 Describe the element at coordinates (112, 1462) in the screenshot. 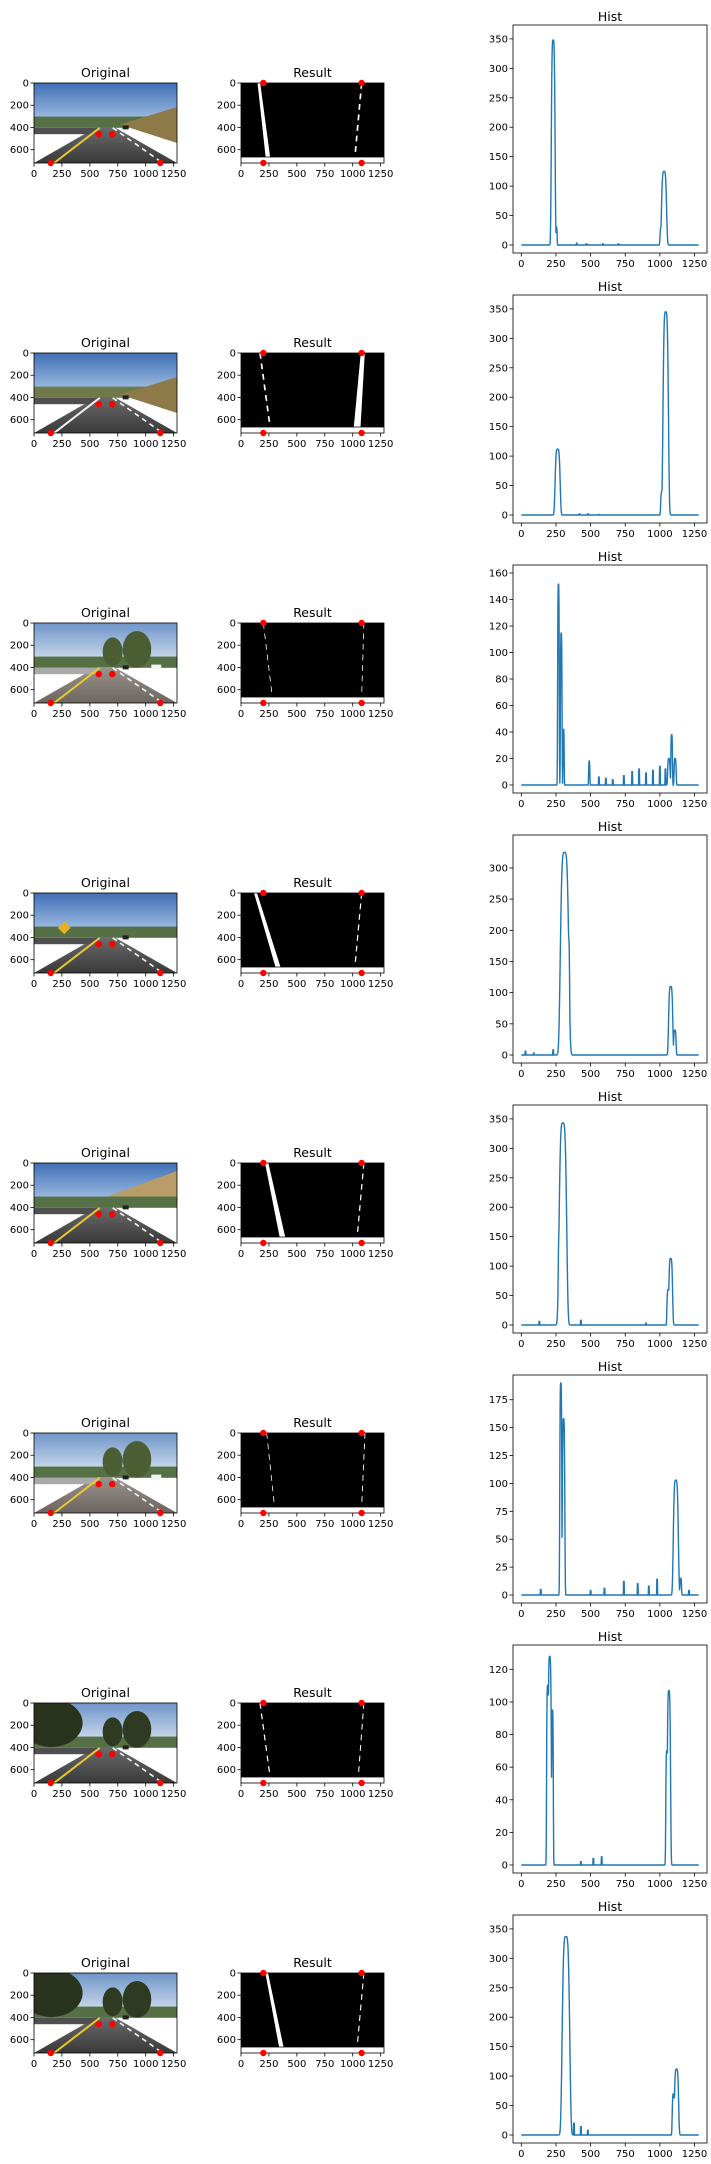

I see `tree` at that location.